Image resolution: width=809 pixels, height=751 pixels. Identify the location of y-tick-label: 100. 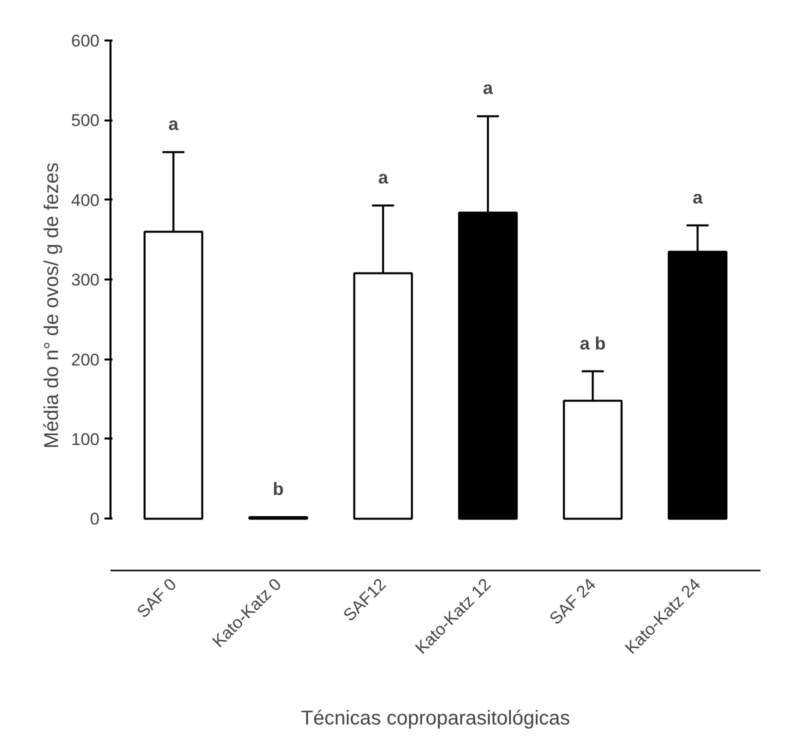
(85, 439).